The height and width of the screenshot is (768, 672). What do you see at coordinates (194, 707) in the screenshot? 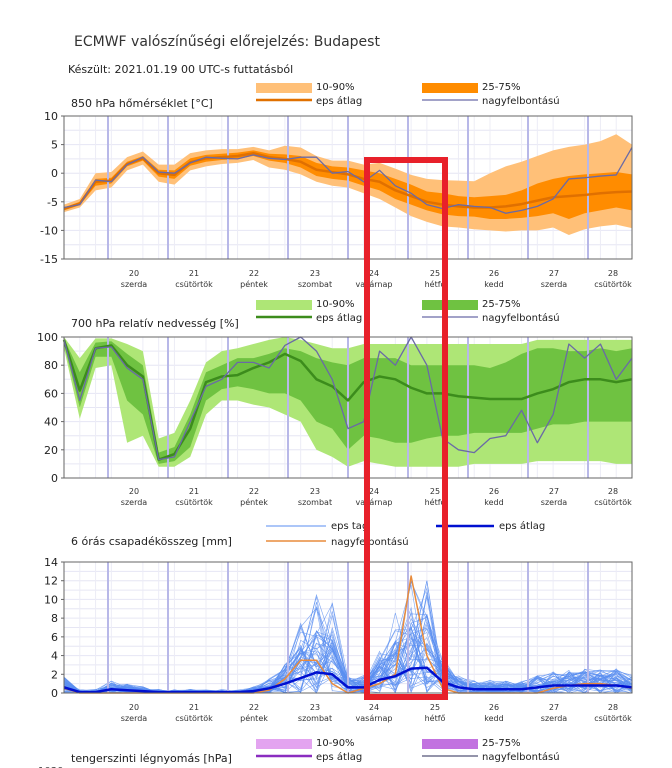
I see `precip-x-tick-label: 21` at bounding box center [194, 707].